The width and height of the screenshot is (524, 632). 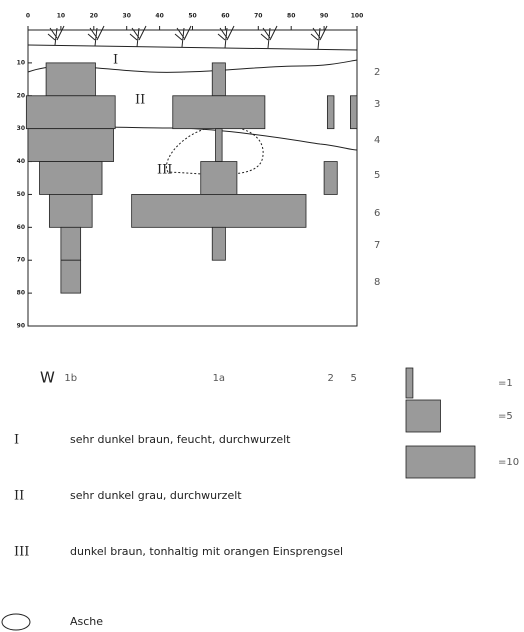 What do you see at coordinates (21, 95) in the screenshot?
I see `y-tick-label: 20` at bounding box center [21, 95].